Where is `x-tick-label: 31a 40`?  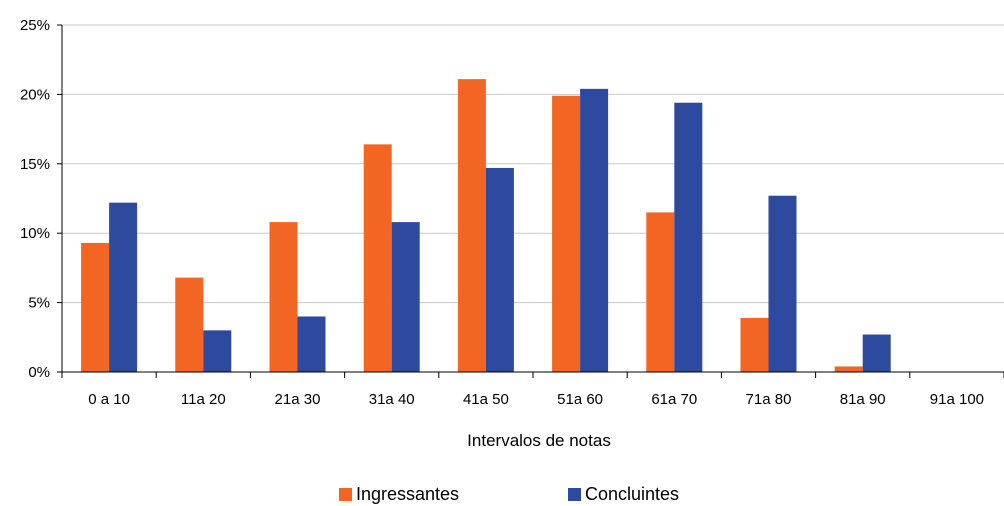 x-tick-label: 31a 40 is located at coordinates (392, 399).